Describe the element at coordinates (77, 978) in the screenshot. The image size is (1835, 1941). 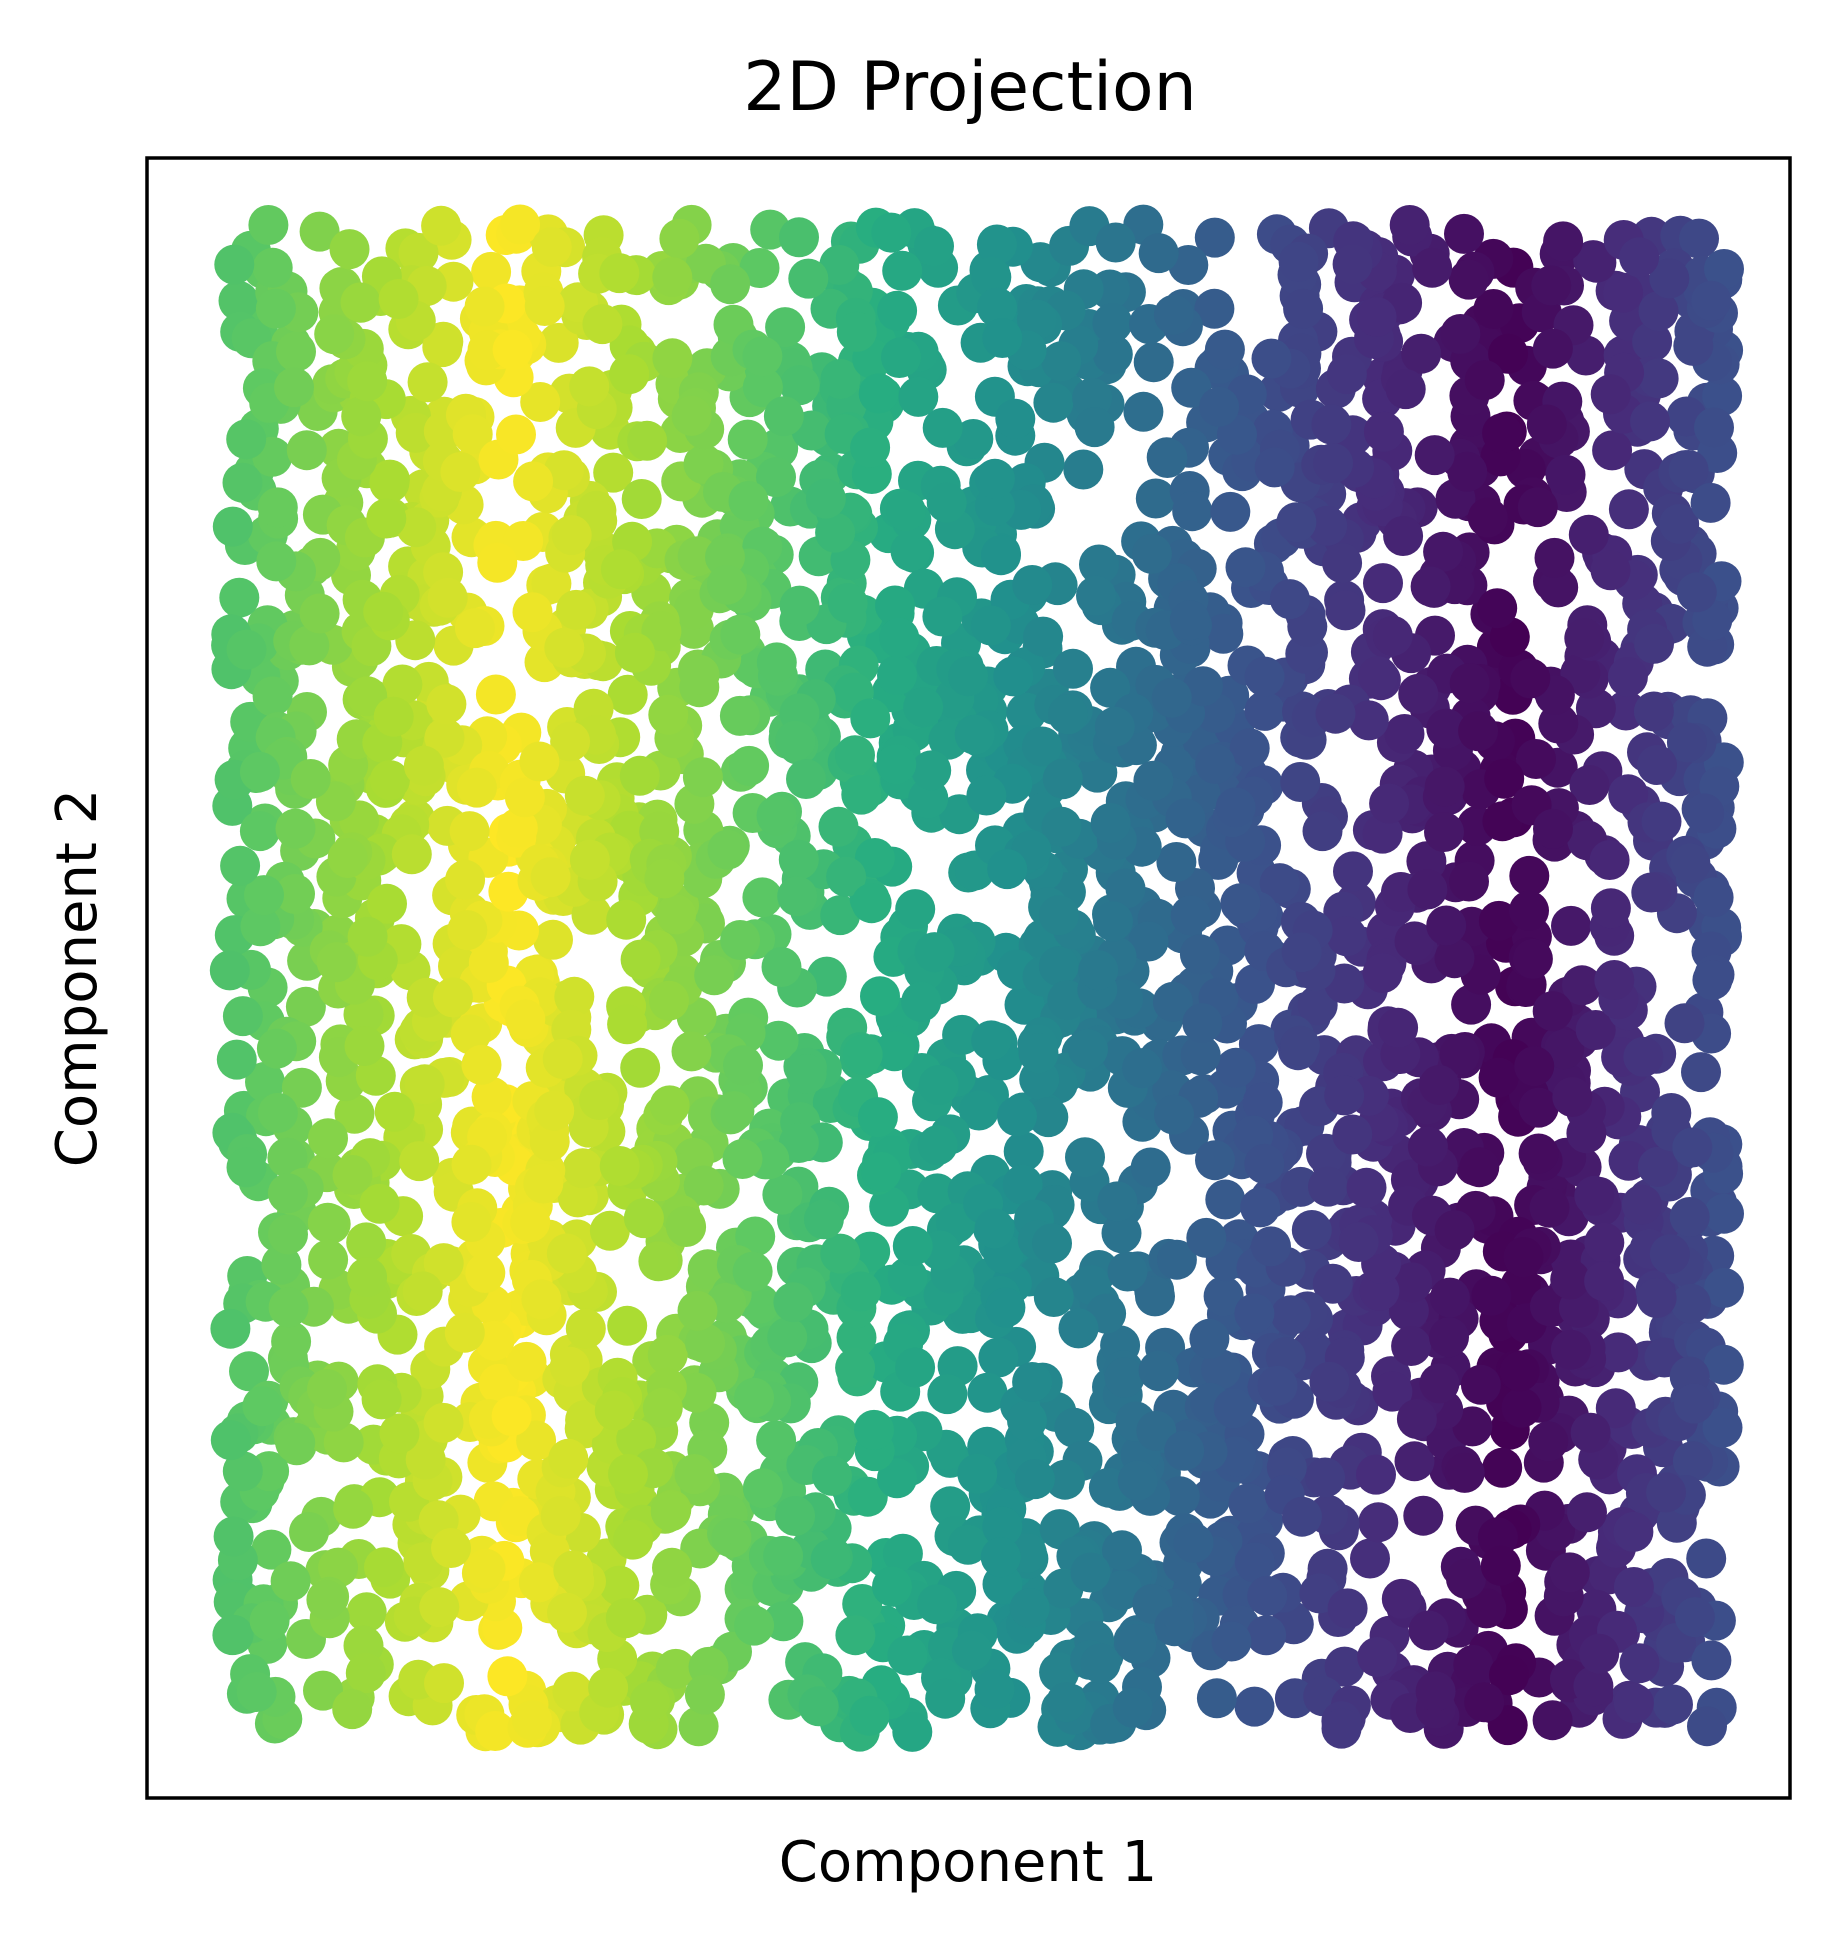
I see `y-axis-label: Component 2` at that location.